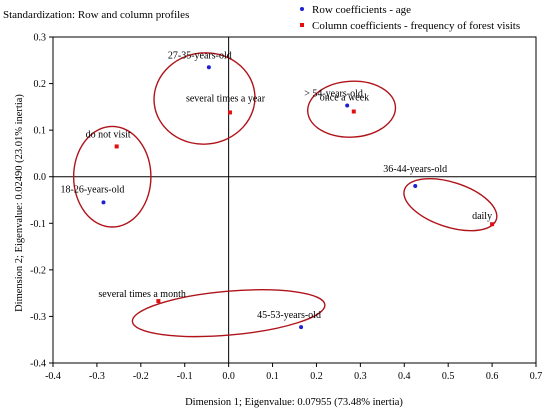 Image resolution: width=550 pixels, height=415 pixels. I want to click on standardization-note: Standardization: Row and column profiles, so click(96, 15).